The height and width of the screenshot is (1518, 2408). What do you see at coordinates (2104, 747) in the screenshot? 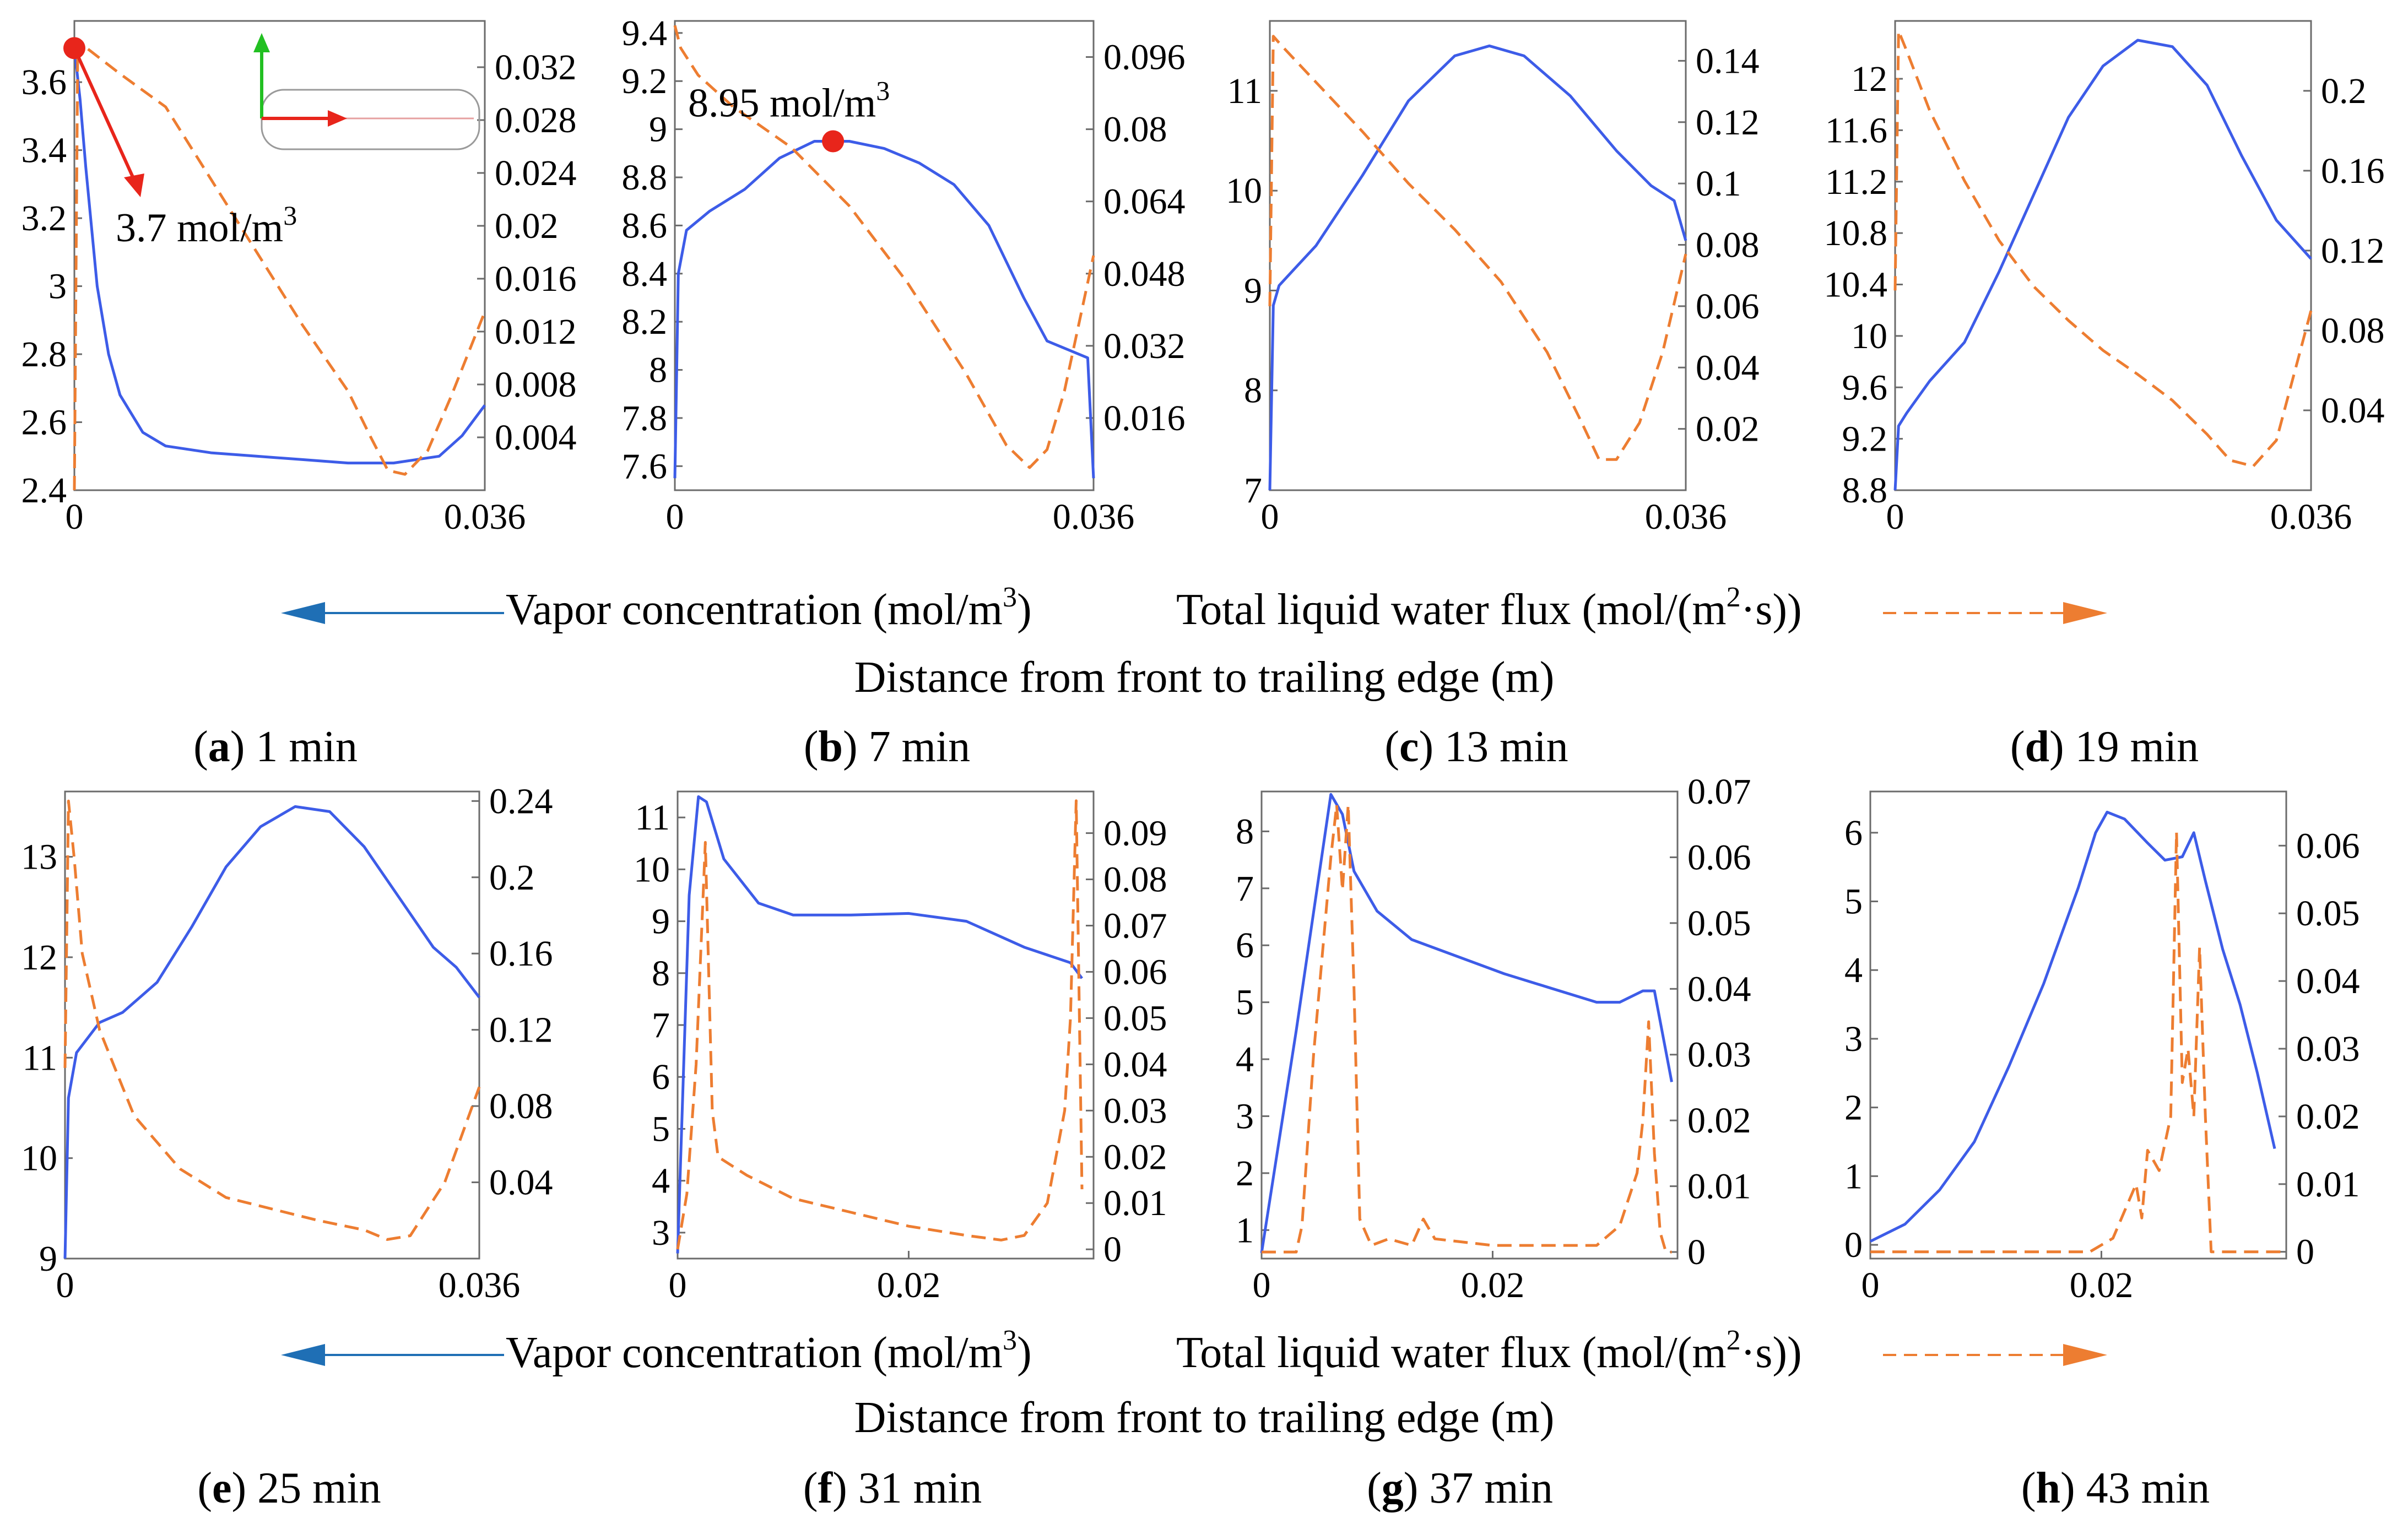
I see `panel-caption-d: (d) 19 min` at bounding box center [2104, 747].